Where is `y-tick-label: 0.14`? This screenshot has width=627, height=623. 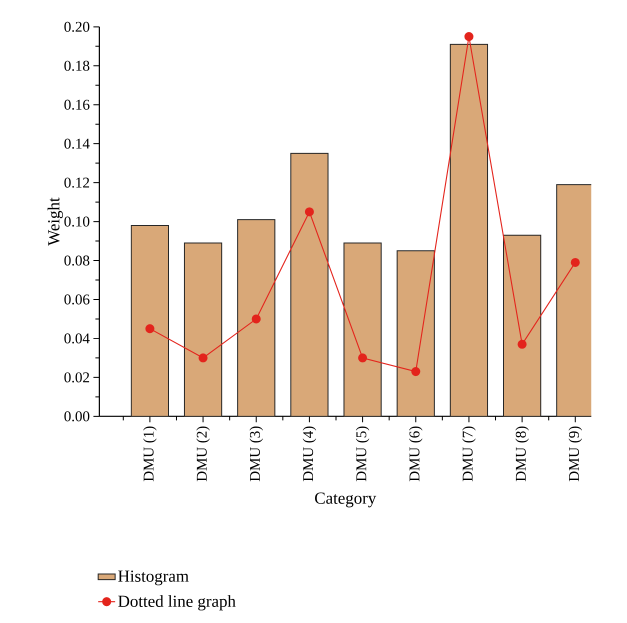
y-tick-label: 0.14 is located at coordinates (77, 143).